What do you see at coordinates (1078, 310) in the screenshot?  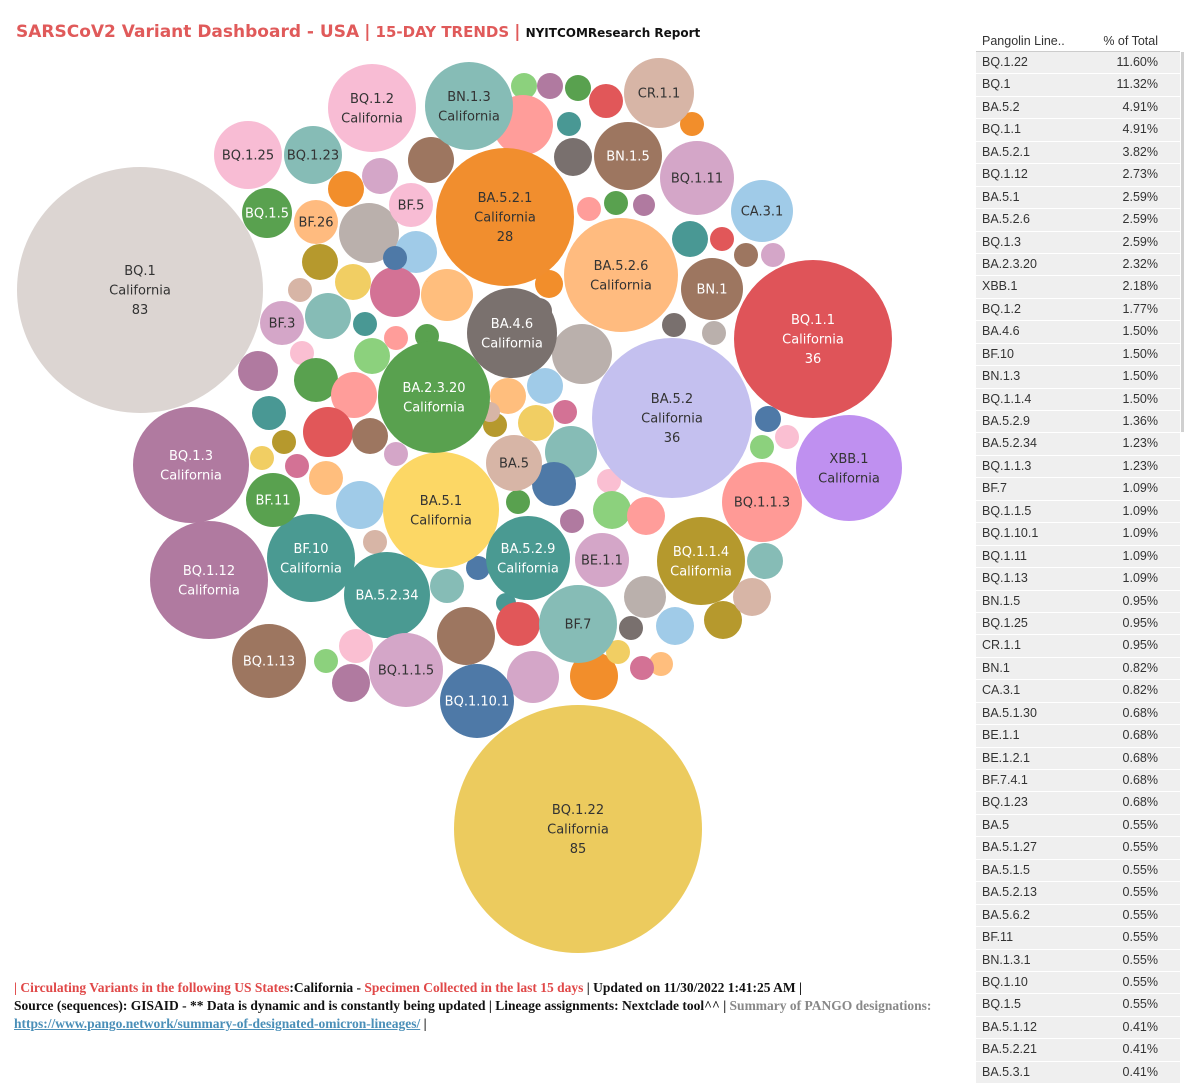 I see `table-row: BQ.1.2 1.77%` at bounding box center [1078, 310].